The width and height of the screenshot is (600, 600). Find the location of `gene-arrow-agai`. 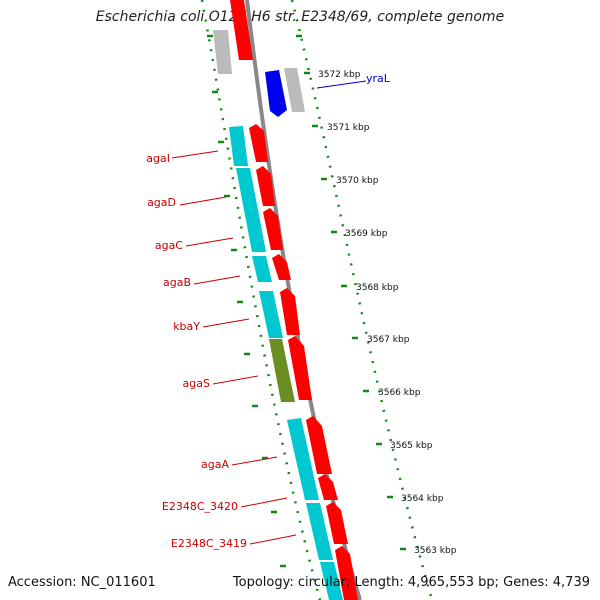

gene-arrow-agai is located at coordinates (258, 143).